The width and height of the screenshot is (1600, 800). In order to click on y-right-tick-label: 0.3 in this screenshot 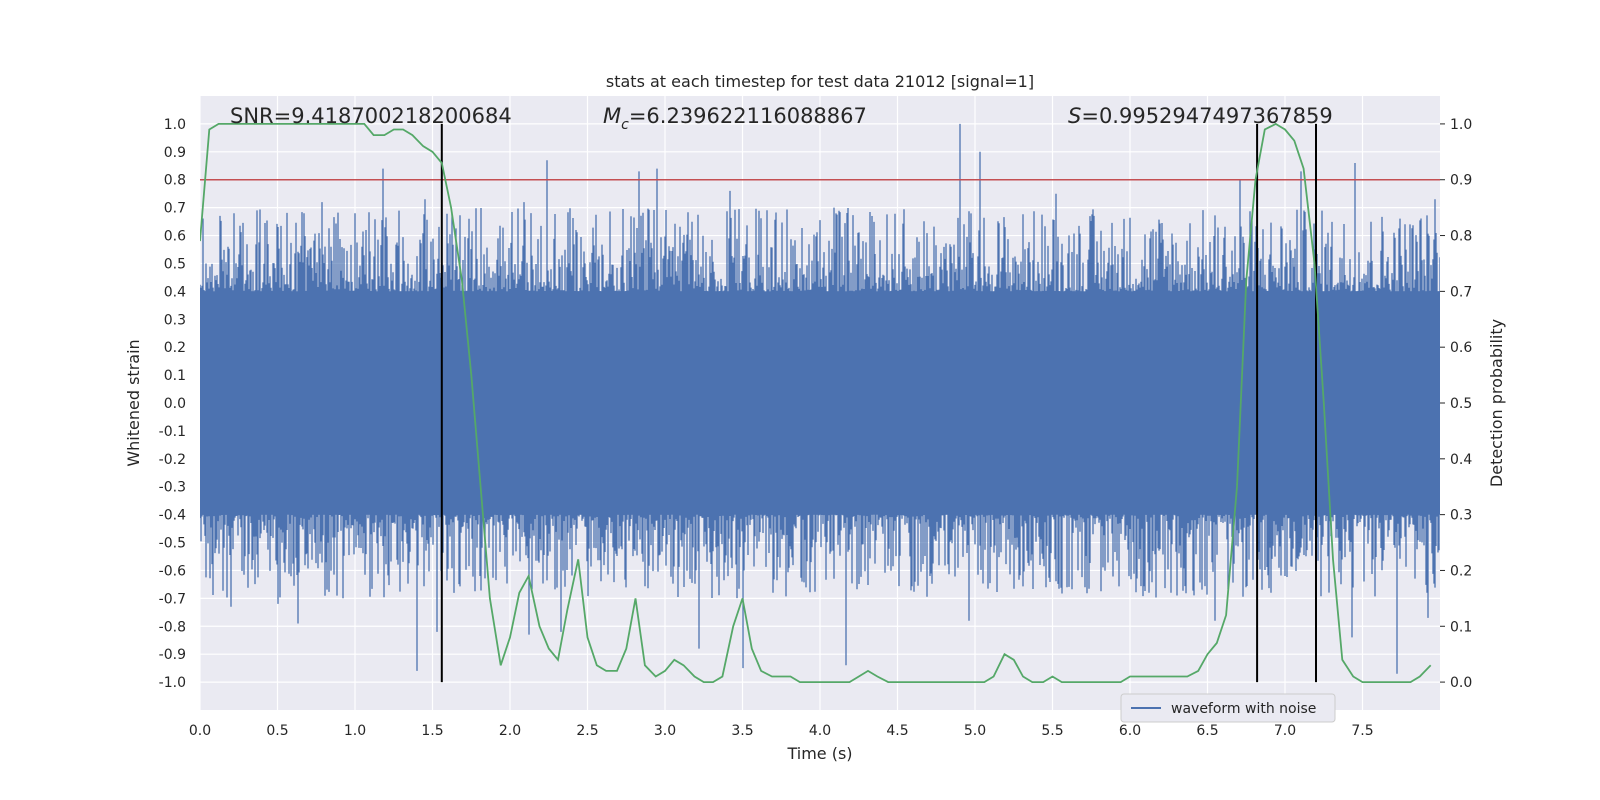, I will do `click(1461, 516)`.